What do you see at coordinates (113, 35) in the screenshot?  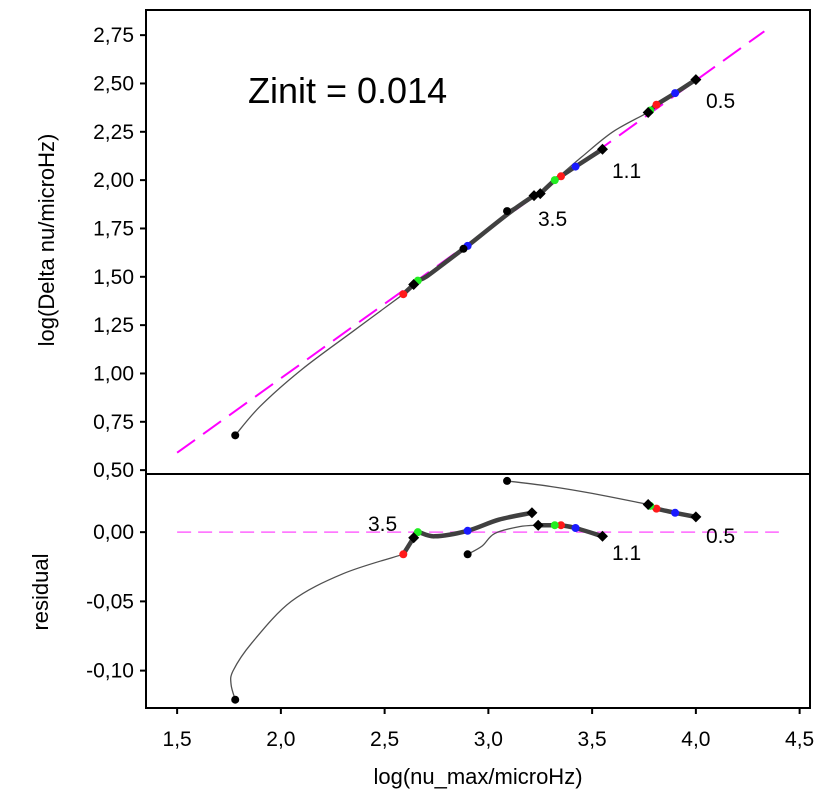 I see `top-ytick-label-9: 2,75` at bounding box center [113, 35].